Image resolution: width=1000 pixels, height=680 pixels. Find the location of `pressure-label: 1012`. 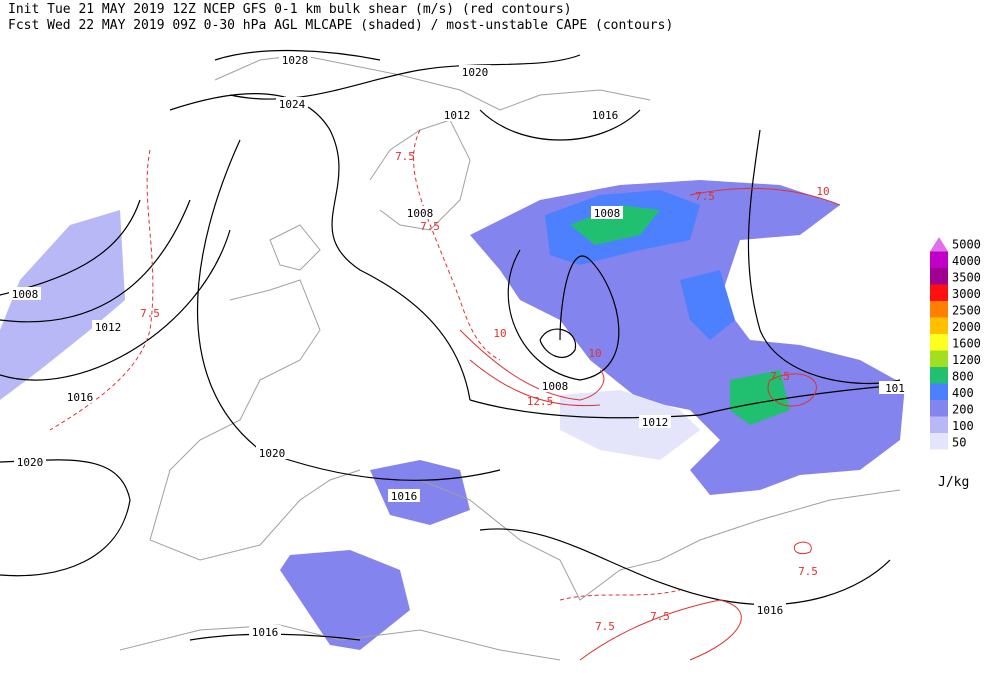

pressure-label: 1012 is located at coordinates (655, 422).